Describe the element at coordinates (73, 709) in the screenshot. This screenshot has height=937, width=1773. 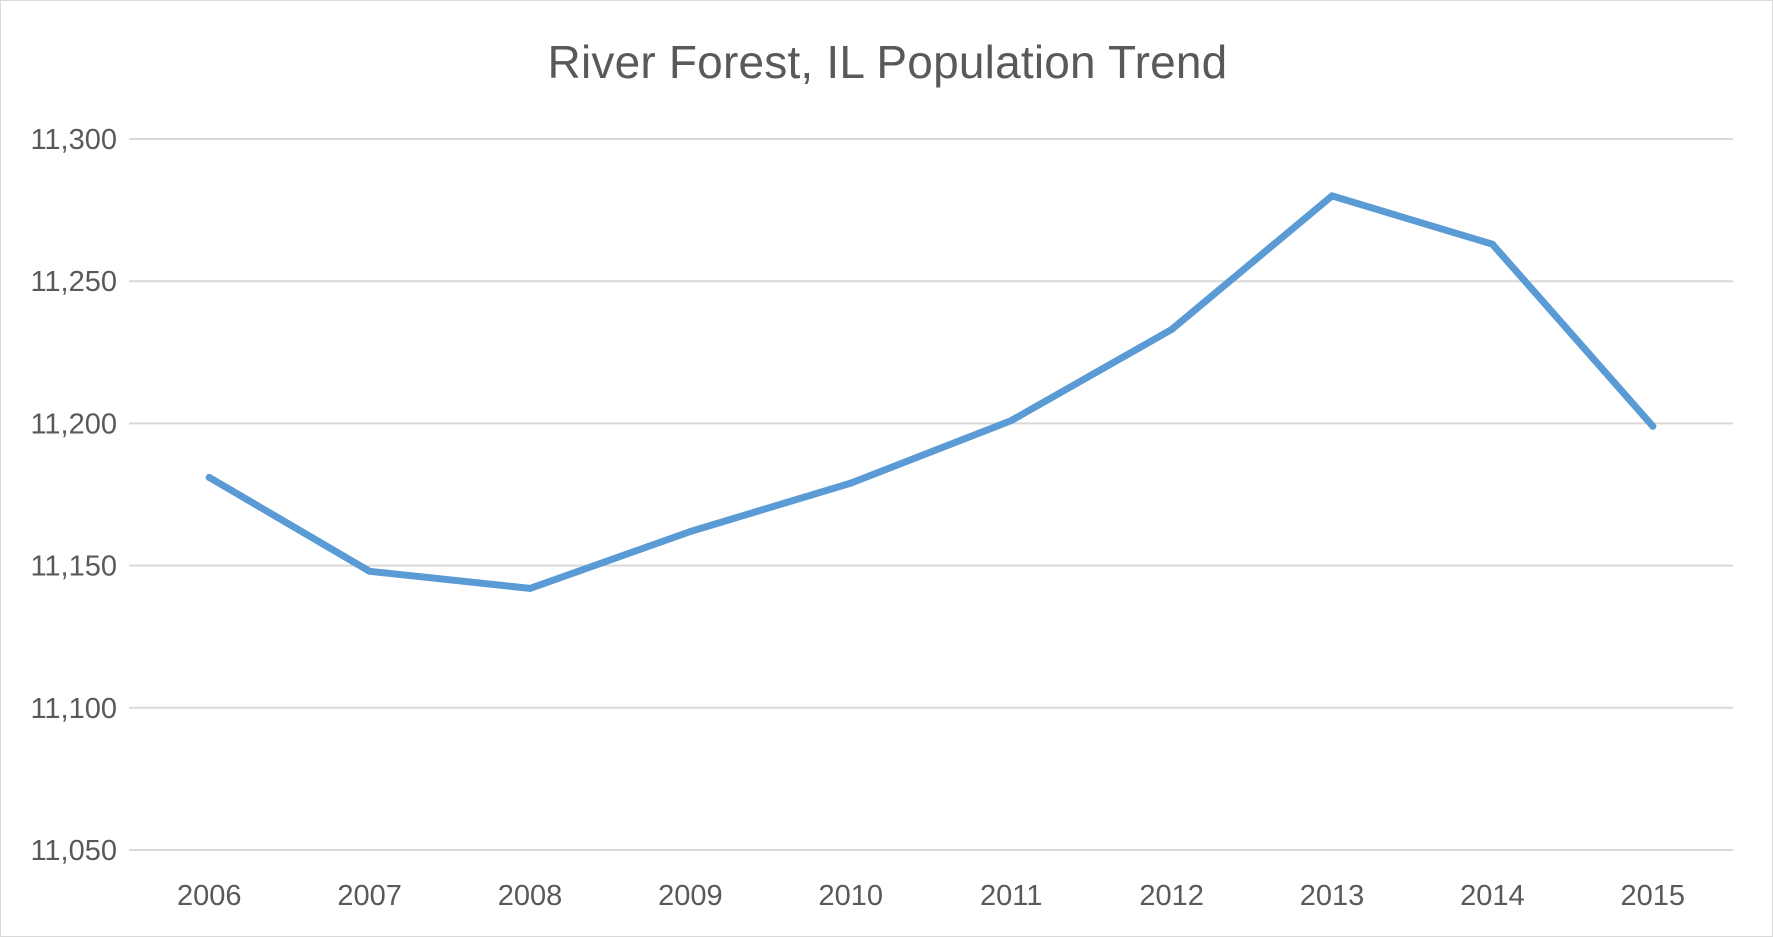
I see `y-tick-label: 11,100` at that location.